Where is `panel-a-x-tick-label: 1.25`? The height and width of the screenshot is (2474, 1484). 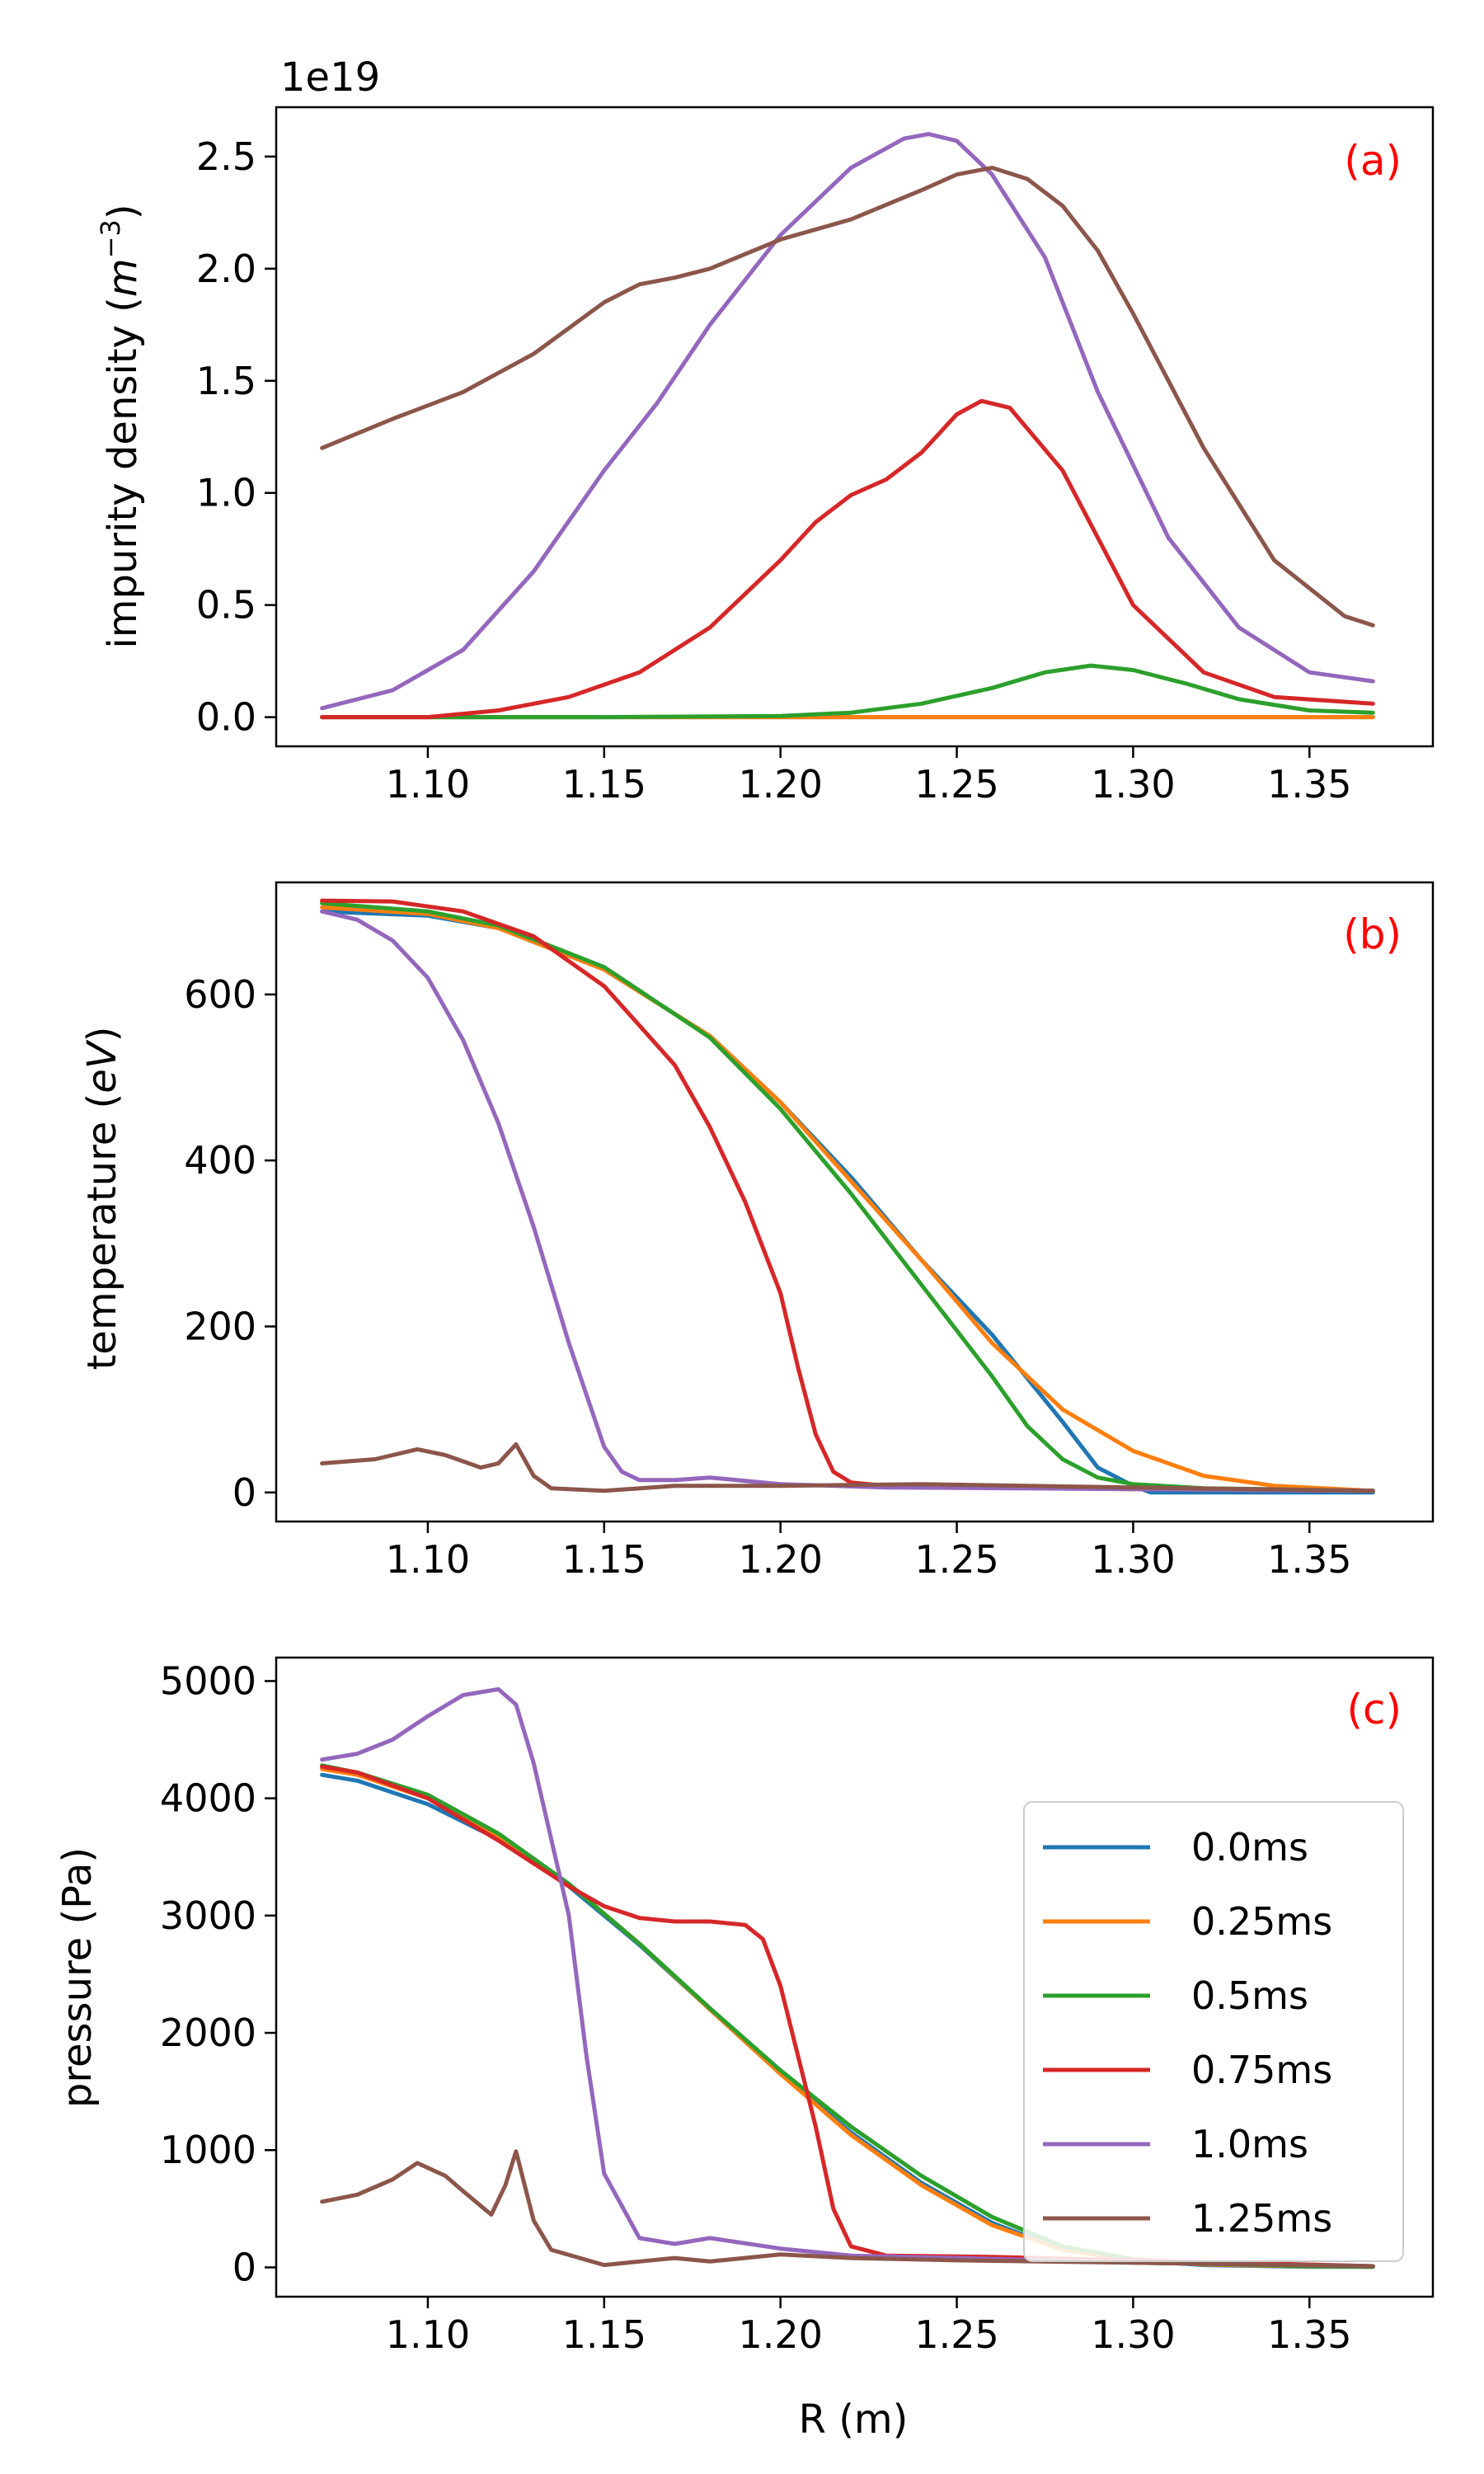 panel-a-x-tick-label: 1.25 is located at coordinates (956, 784).